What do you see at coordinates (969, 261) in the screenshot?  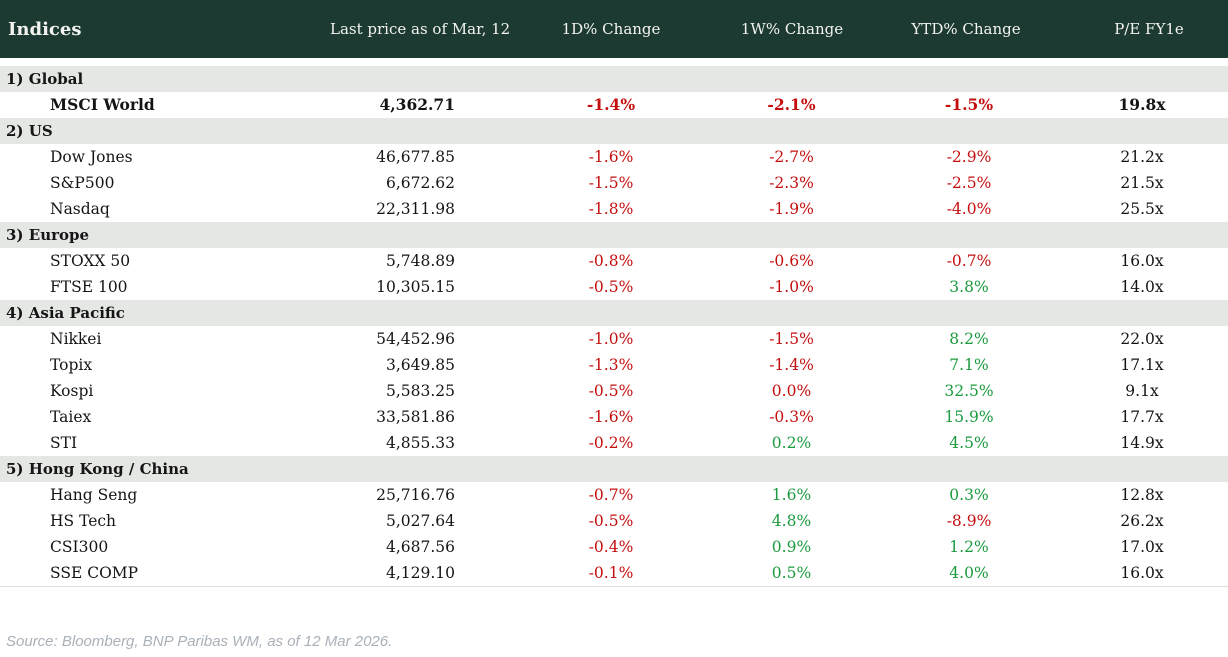 I see `ytd-change-cell: -0.7%` at bounding box center [969, 261].